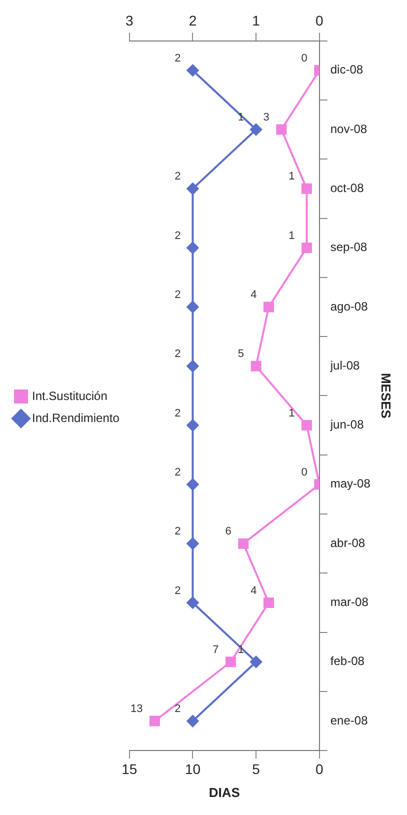 This screenshot has height=815, width=407. What do you see at coordinates (70, 395) in the screenshot?
I see `legend-label: Int.Sustitución` at bounding box center [70, 395].